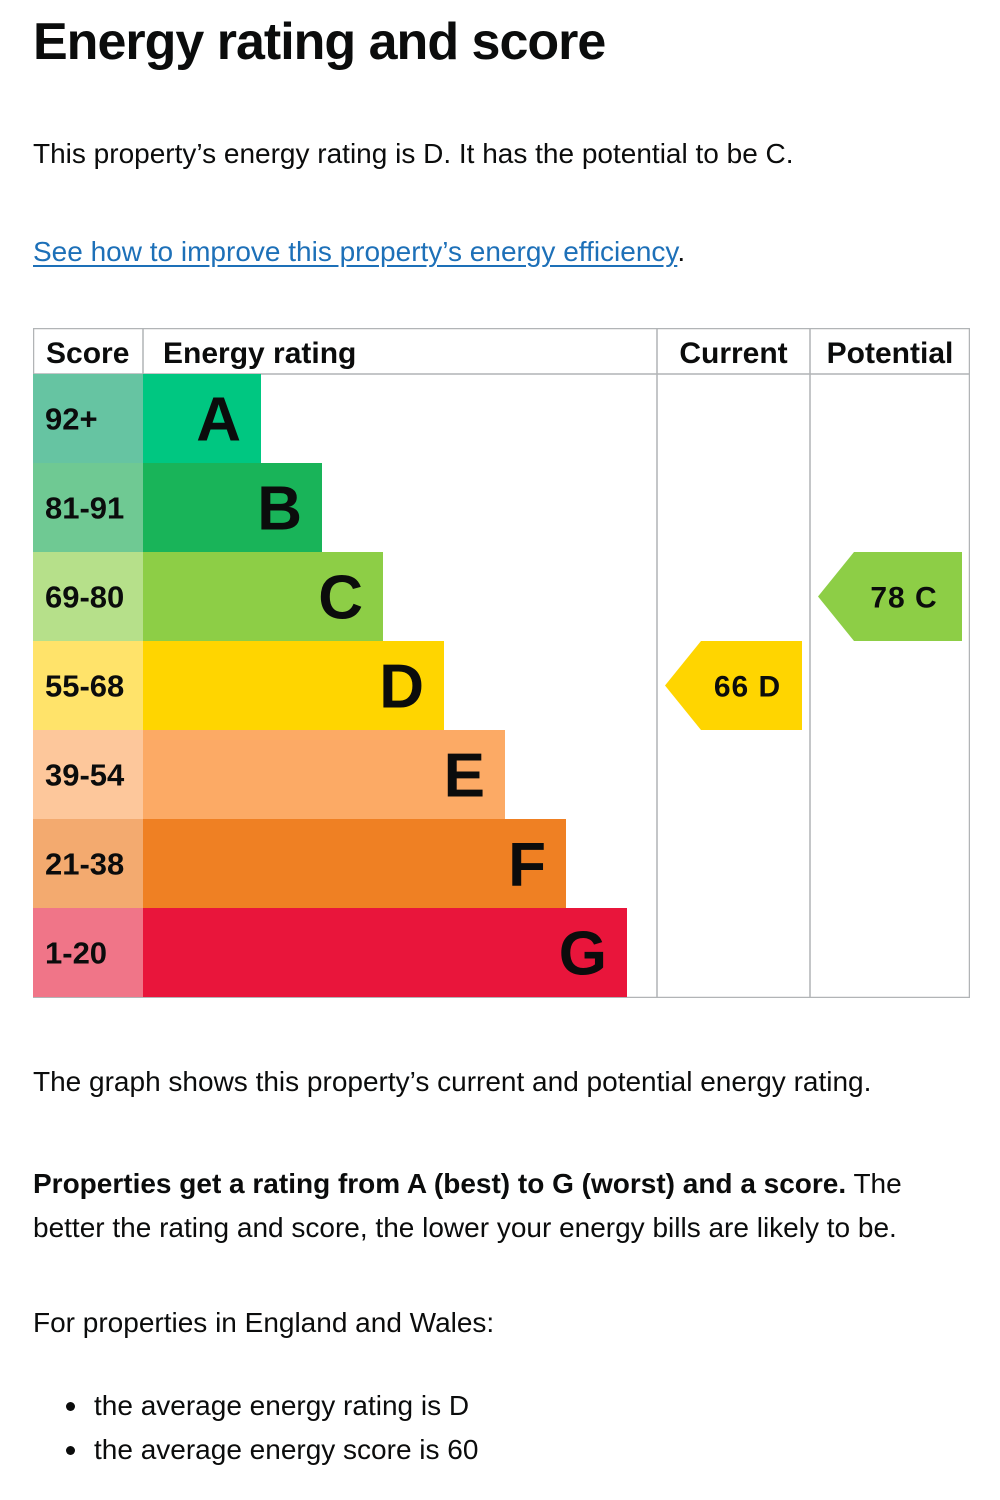 This screenshot has height=1500, width=1000. I want to click on rating-header: Energy rating, so click(259, 353).